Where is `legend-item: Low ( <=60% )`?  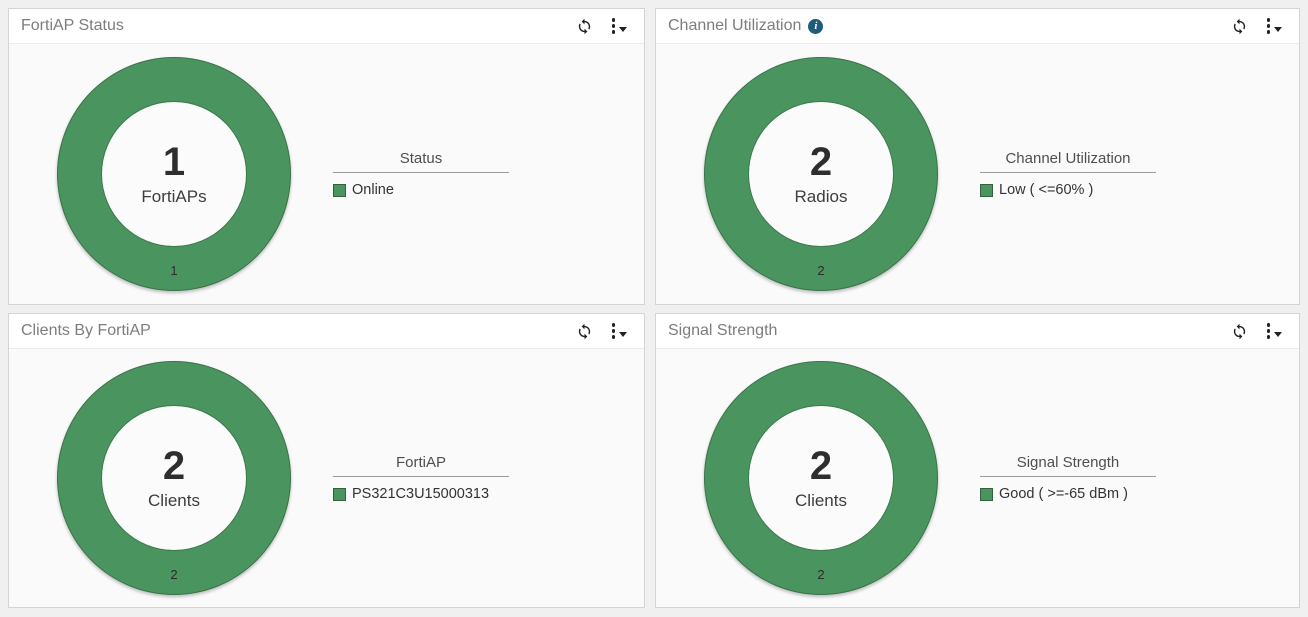 legend-item: Low ( <=60% ) is located at coordinates (1068, 190).